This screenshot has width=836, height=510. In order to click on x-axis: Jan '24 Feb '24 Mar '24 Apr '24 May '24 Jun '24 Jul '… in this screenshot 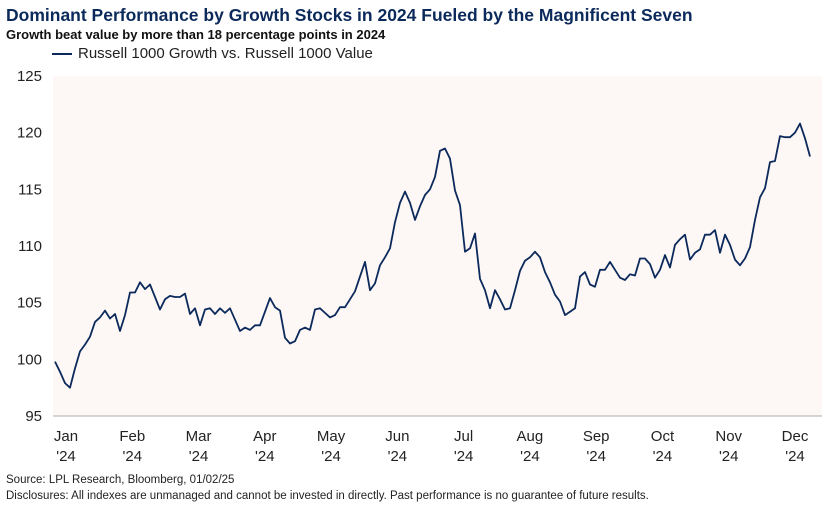, I will do `click(437, 440)`.